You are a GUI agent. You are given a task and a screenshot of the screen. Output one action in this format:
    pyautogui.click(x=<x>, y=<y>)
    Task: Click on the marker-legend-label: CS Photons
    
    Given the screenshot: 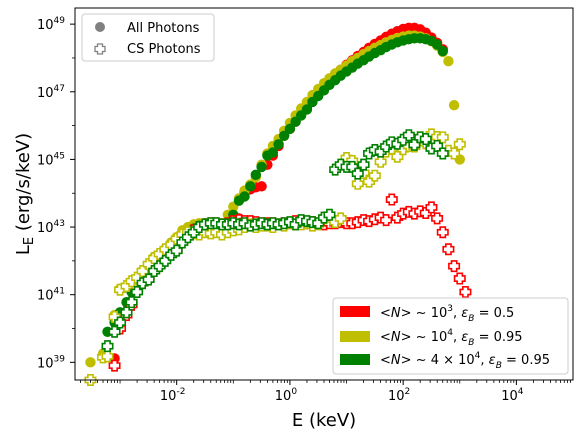 What is the action you would take?
    pyautogui.click(x=164, y=49)
    